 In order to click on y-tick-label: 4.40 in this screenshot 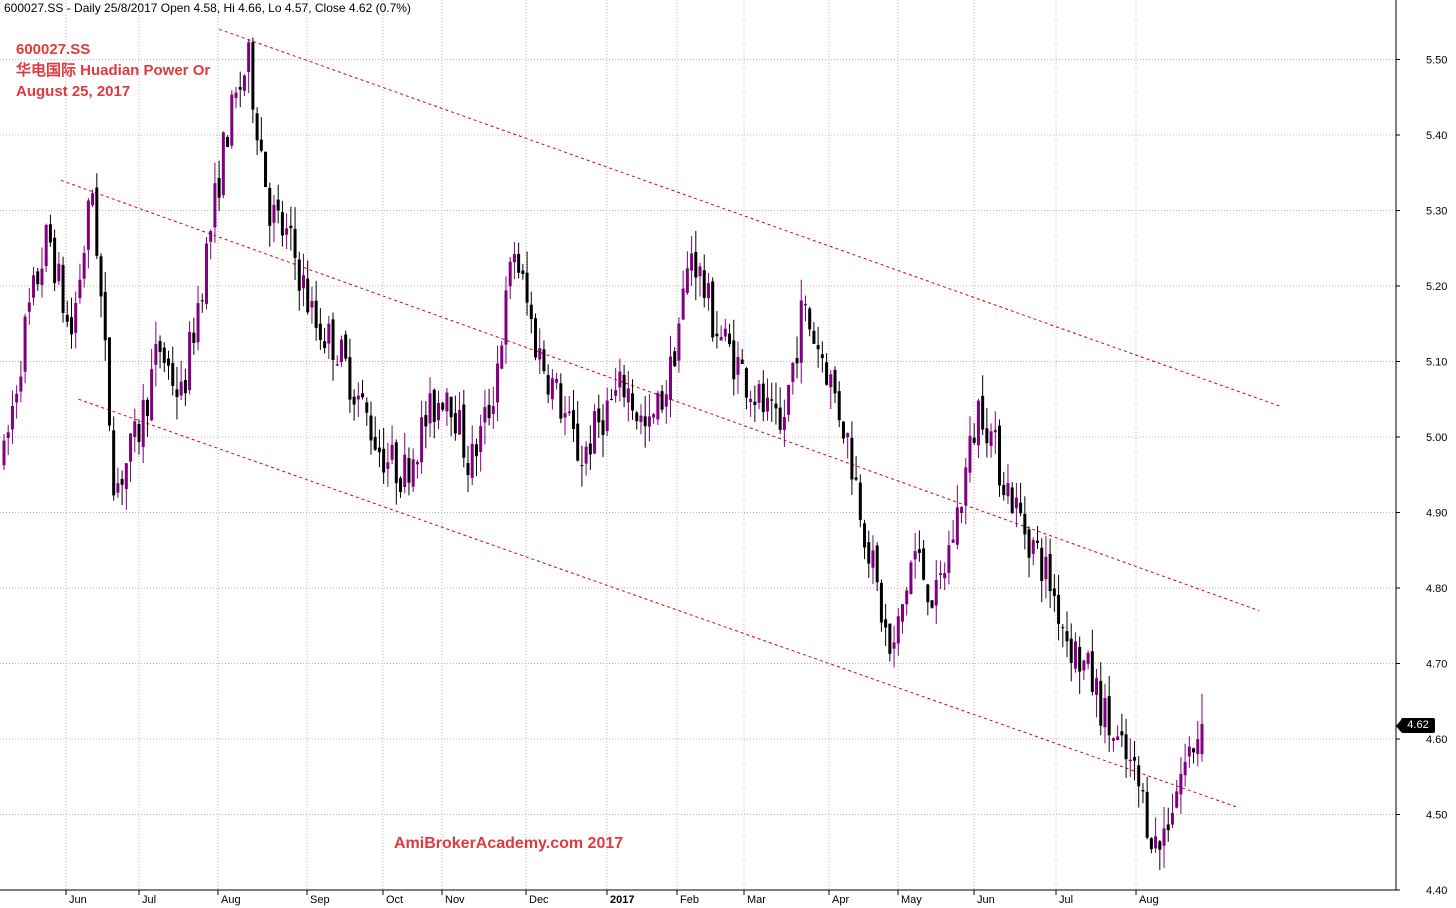, I will do `click(1436, 891)`.